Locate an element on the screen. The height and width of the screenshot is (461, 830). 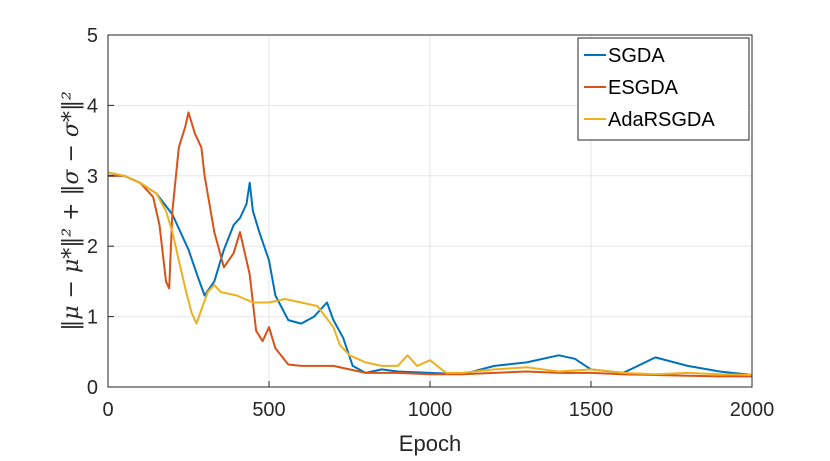
legend-box is located at coordinates (663, 89).